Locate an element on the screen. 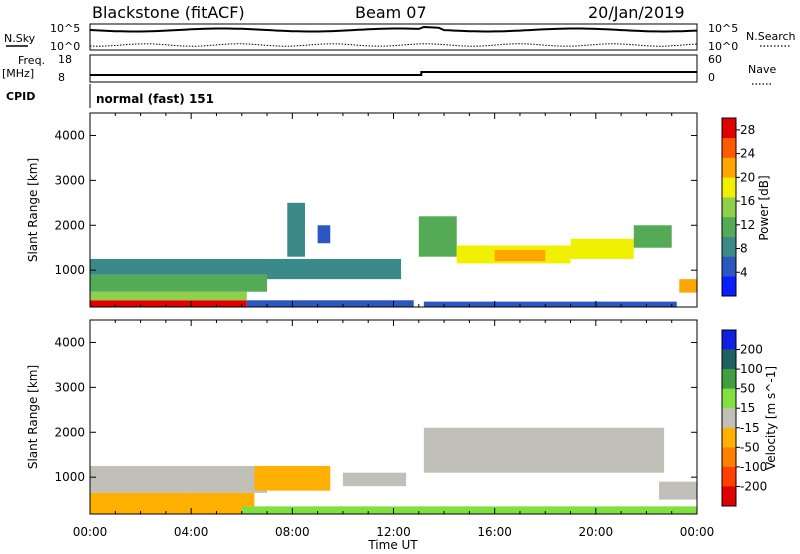  noise-panel: N.Sky 10^5 10^0 10^5 10^0 N.Search is located at coordinates (400, 37).